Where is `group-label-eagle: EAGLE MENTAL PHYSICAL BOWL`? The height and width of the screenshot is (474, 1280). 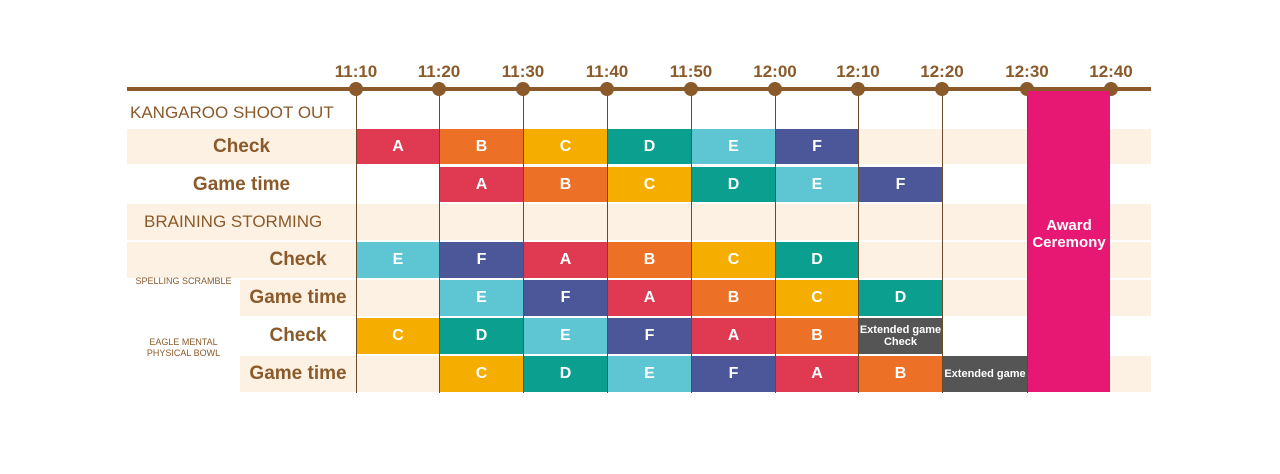 group-label-eagle: EAGLE MENTAL PHYSICAL BOWL is located at coordinates (183, 347).